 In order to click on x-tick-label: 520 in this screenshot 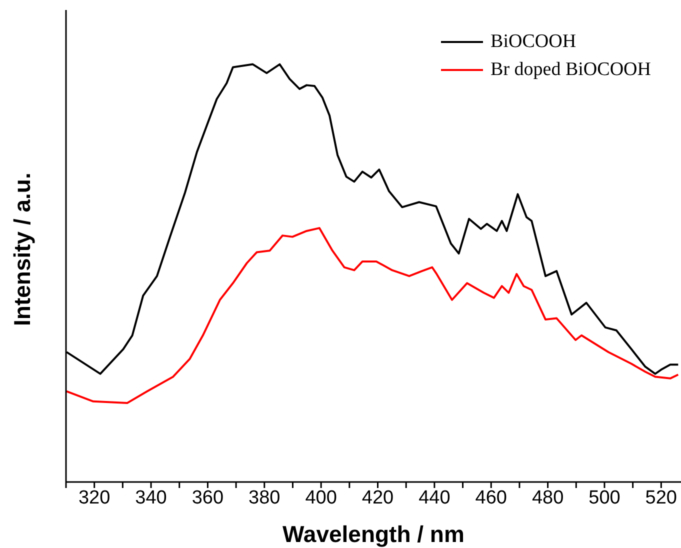, I will do `click(661, 497)`.